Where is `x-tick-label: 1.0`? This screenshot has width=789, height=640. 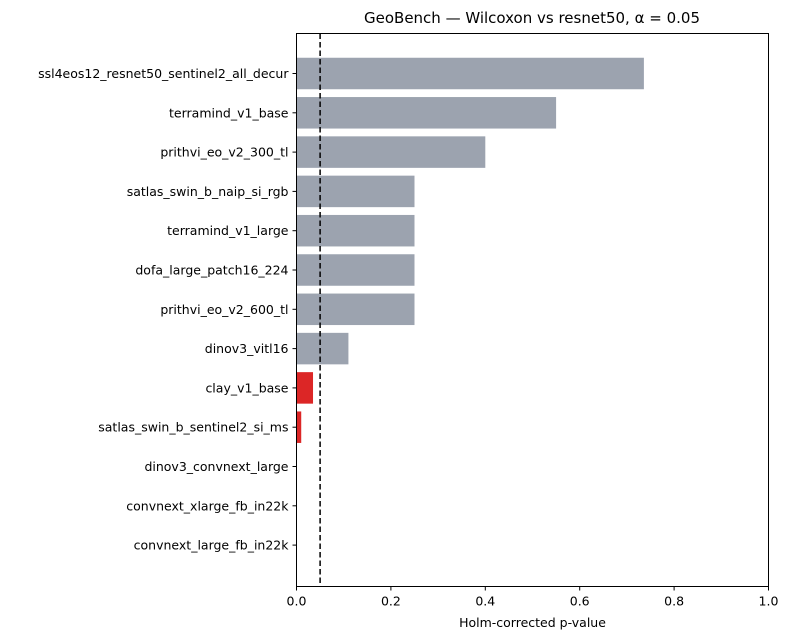
x-tick-label: 1.0 is located at coordinates (769, 601).